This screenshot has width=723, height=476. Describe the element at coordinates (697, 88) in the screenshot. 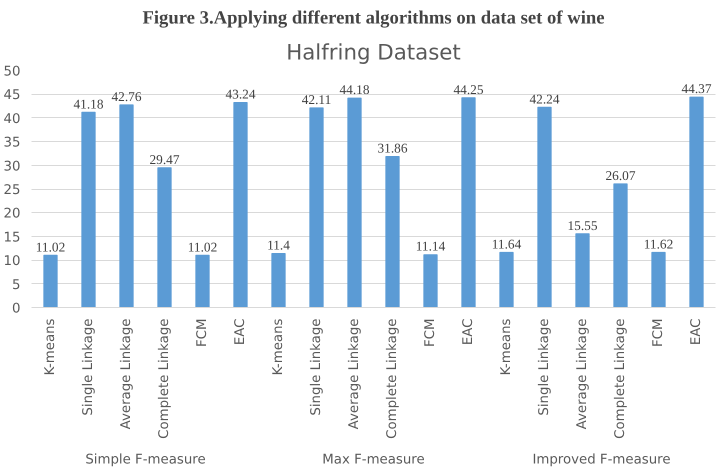

I see `data-label: 44.37` at that location.